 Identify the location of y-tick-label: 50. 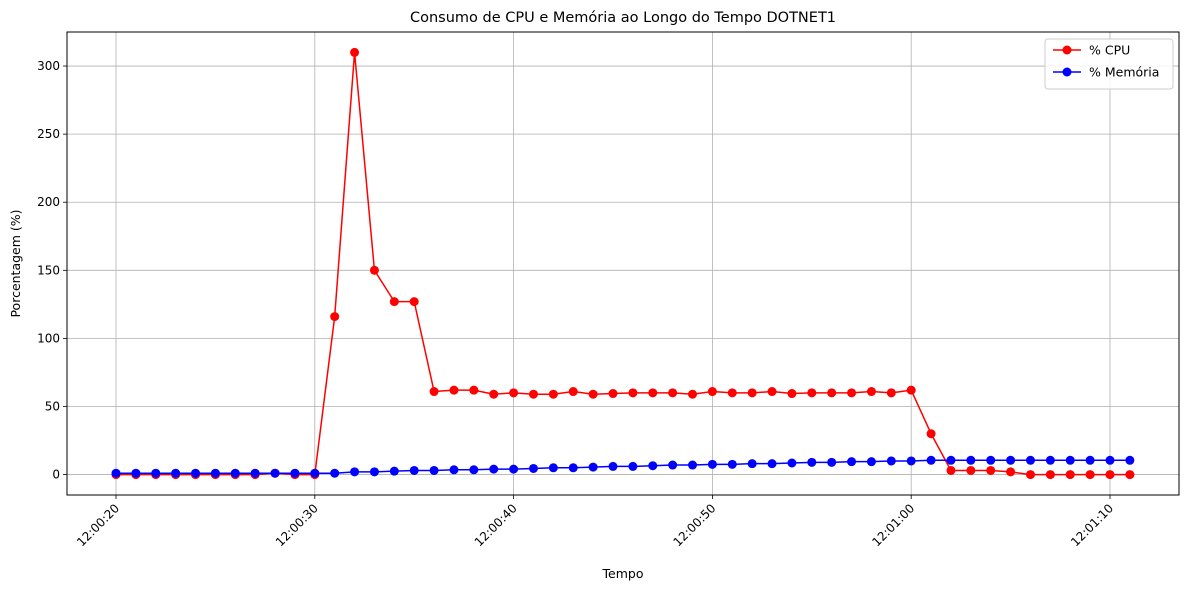
(52, 406).